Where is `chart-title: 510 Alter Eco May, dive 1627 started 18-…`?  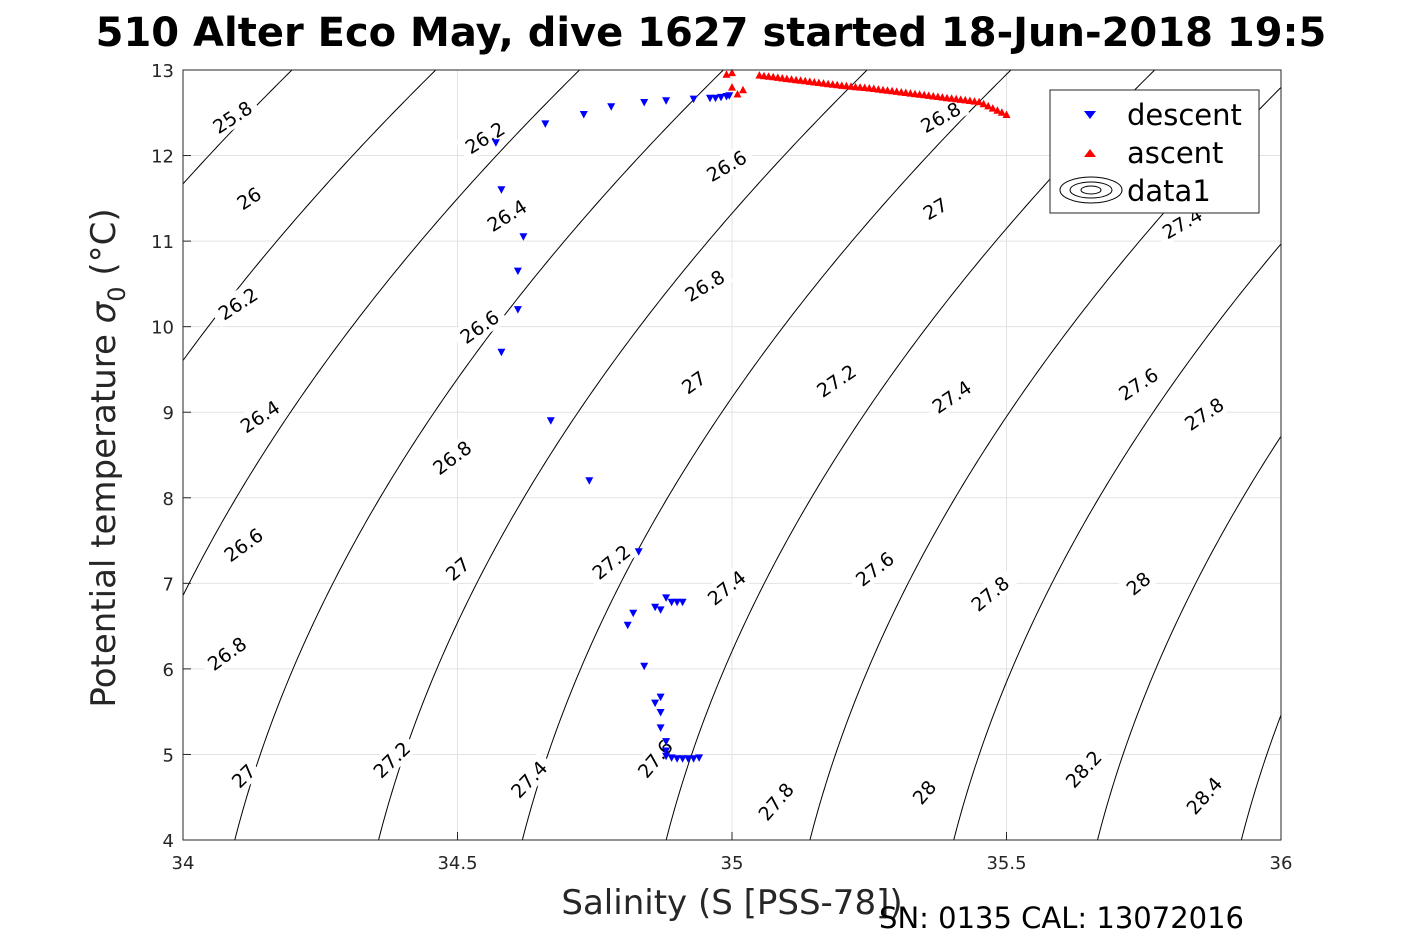
chart-title: 510 Alter Eco May, dive 1627 started 18-… is located at coordinates (711, 33).